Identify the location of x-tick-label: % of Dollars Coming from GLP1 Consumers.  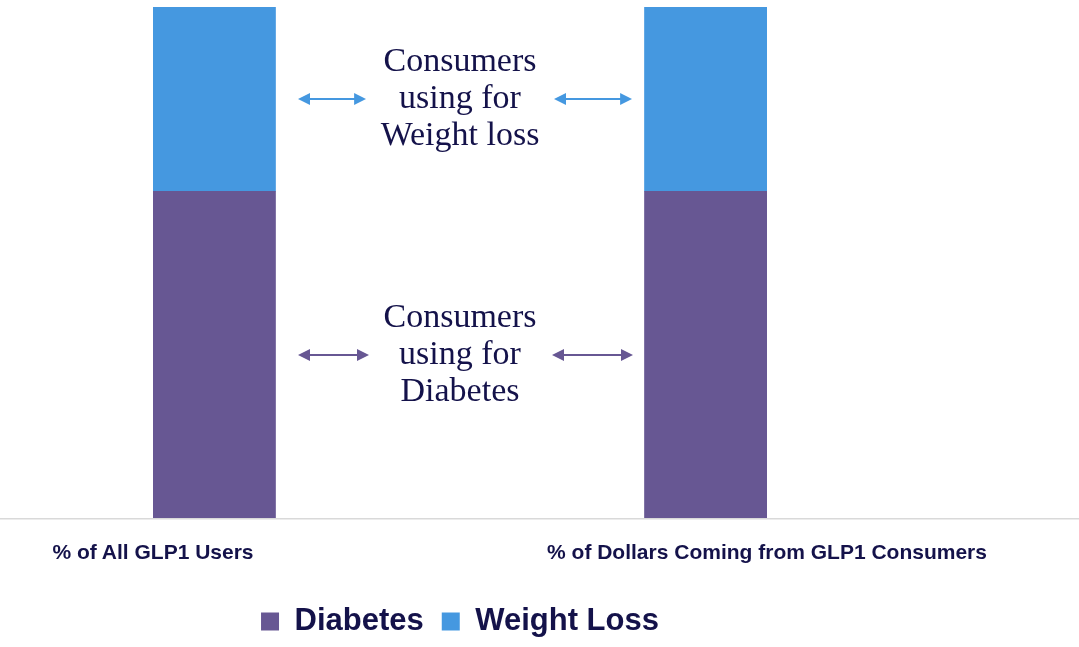
(767, 552).